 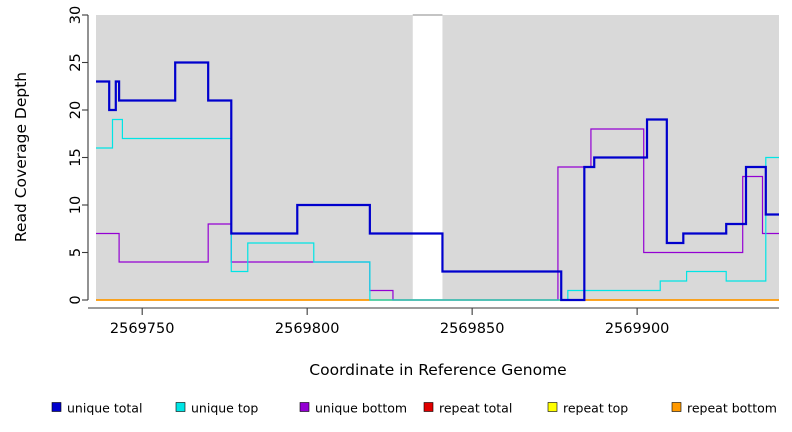 I want to click on legend-label-repeat-top: repeat top, so click(x=595, y=408).